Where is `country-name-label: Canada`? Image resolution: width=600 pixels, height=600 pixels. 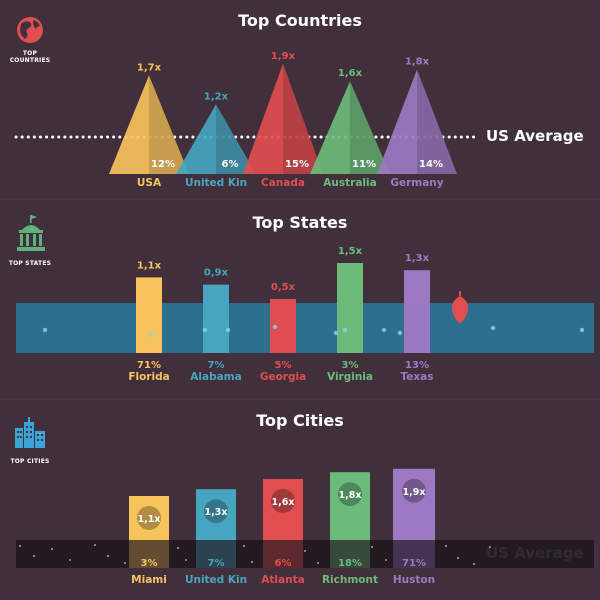 country-name-label: Canada is located at coordinates (283, 183).